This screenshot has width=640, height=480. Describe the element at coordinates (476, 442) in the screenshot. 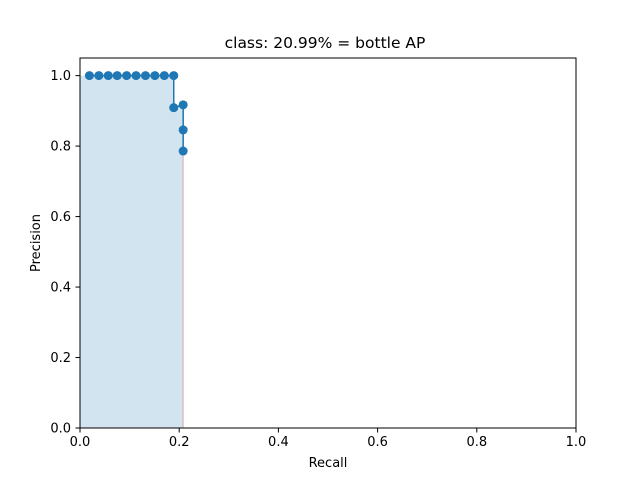

I see `x-tick-label: 0.8` at that location.